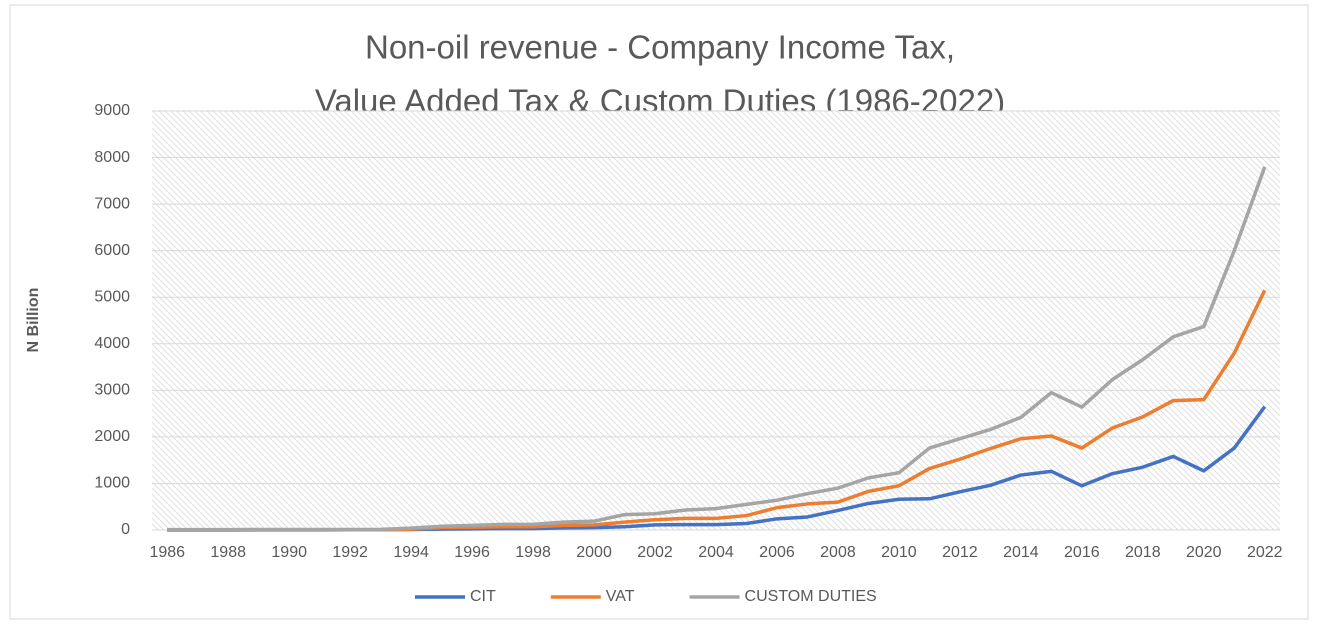 The width and height of the screenshot is (1319, 636). Describe the element at coordinates (1204, 552) in the screenshot. I see `x-tick-label: 2020` at that location.